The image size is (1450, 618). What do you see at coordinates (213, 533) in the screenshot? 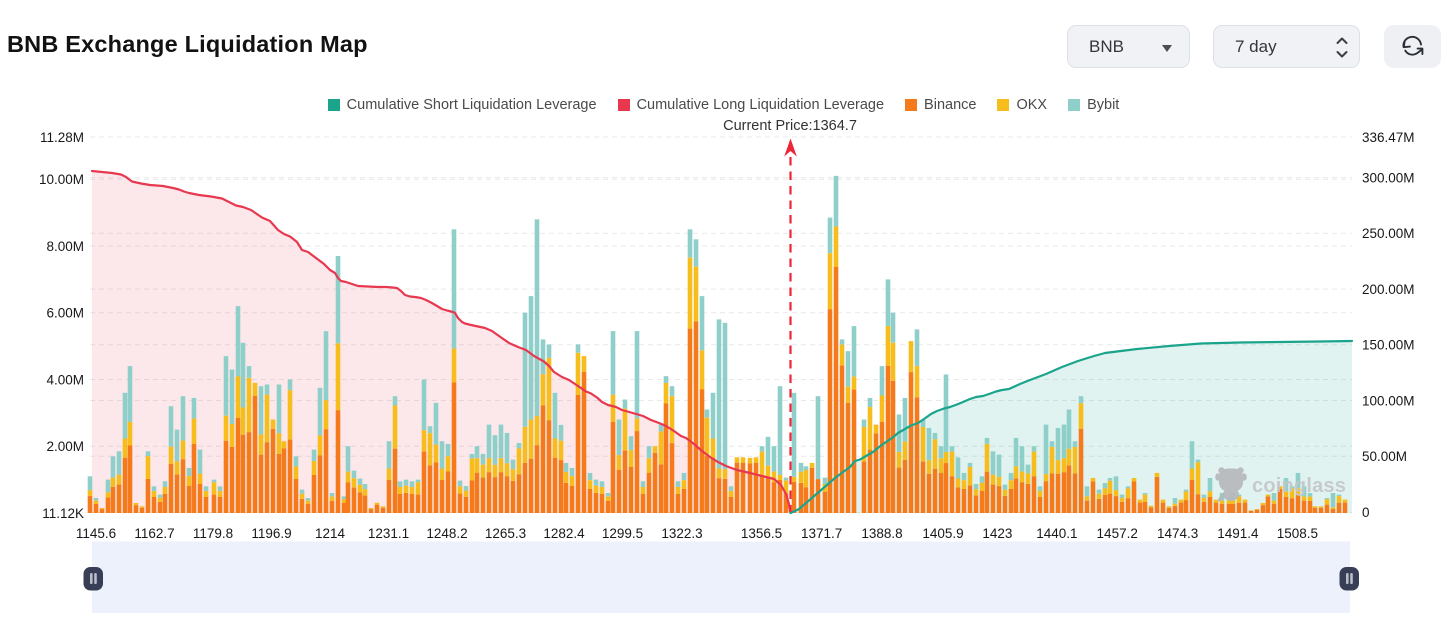
I see `svg-text: 1179.8` at bounding box center [213, 533].